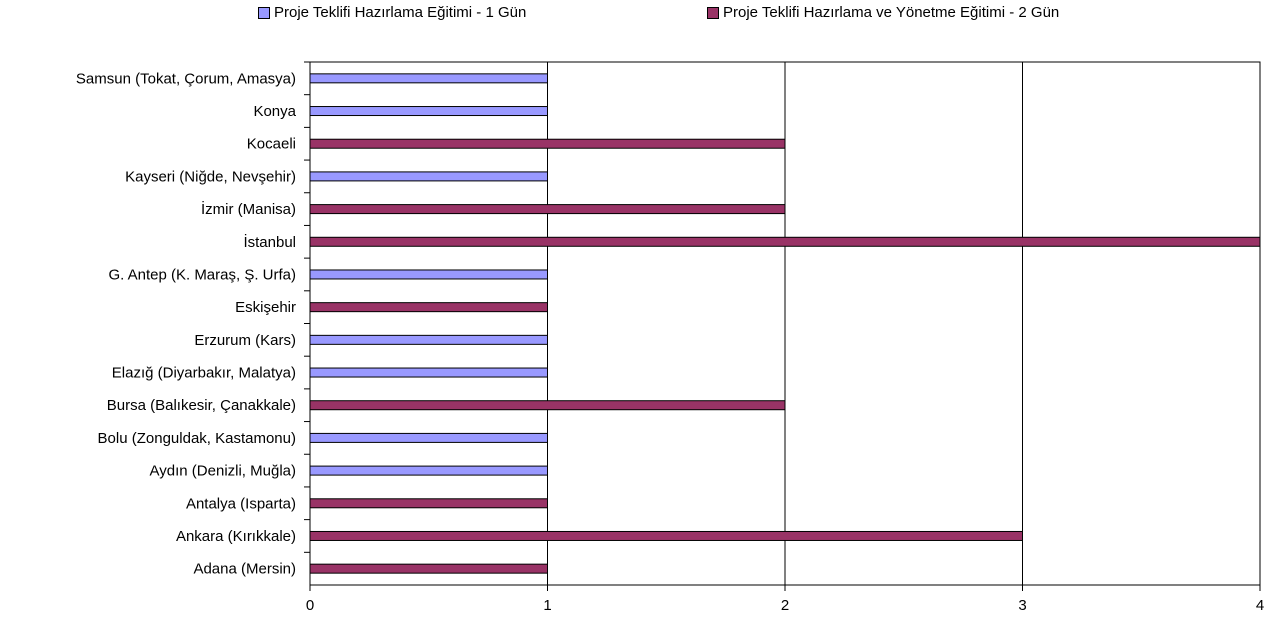  I want to click on category-label: Bolu (Zonguldak, Kastamonu), so click(197, 438).